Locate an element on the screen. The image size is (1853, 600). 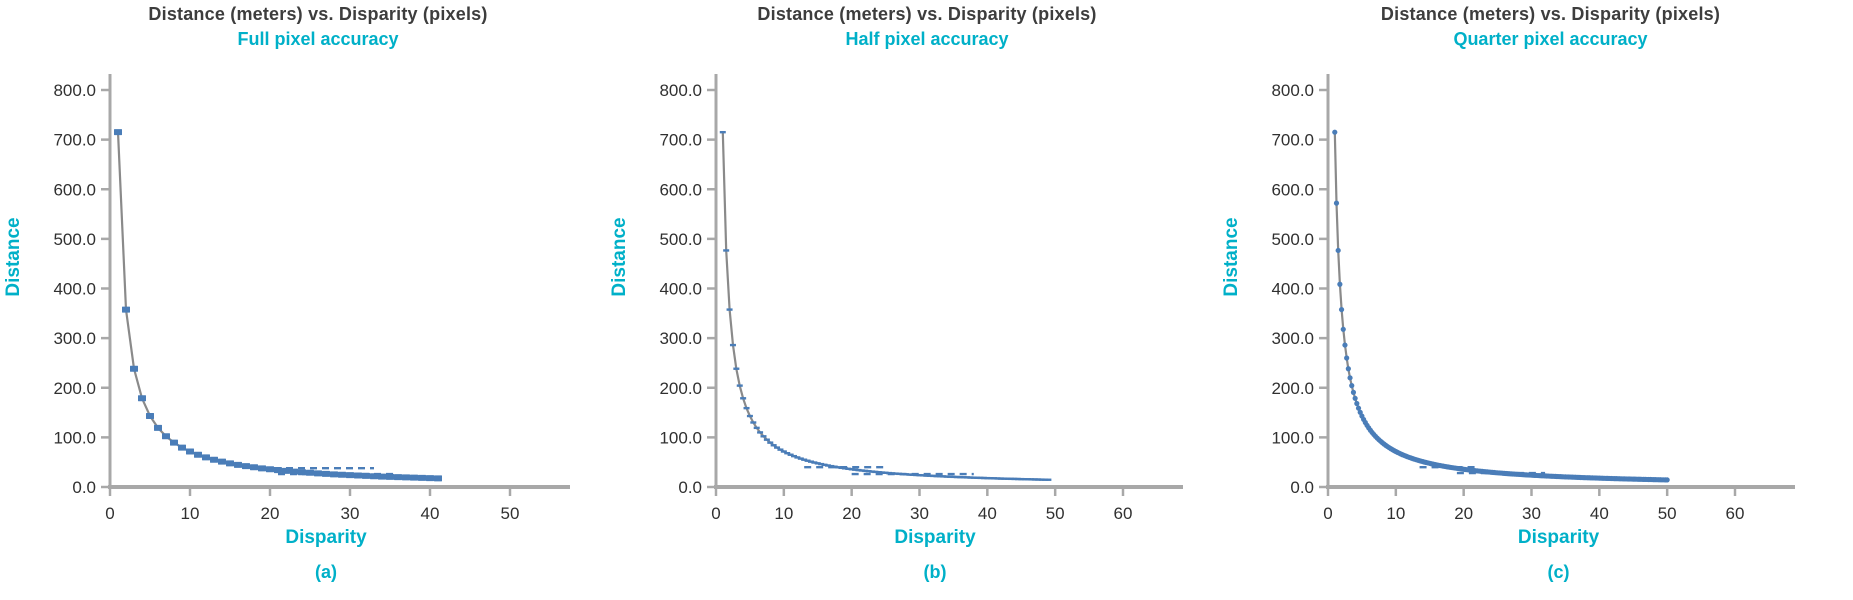
chart-subtitle: Quarter pixel accuracy is located at coordinates (1550, 39).